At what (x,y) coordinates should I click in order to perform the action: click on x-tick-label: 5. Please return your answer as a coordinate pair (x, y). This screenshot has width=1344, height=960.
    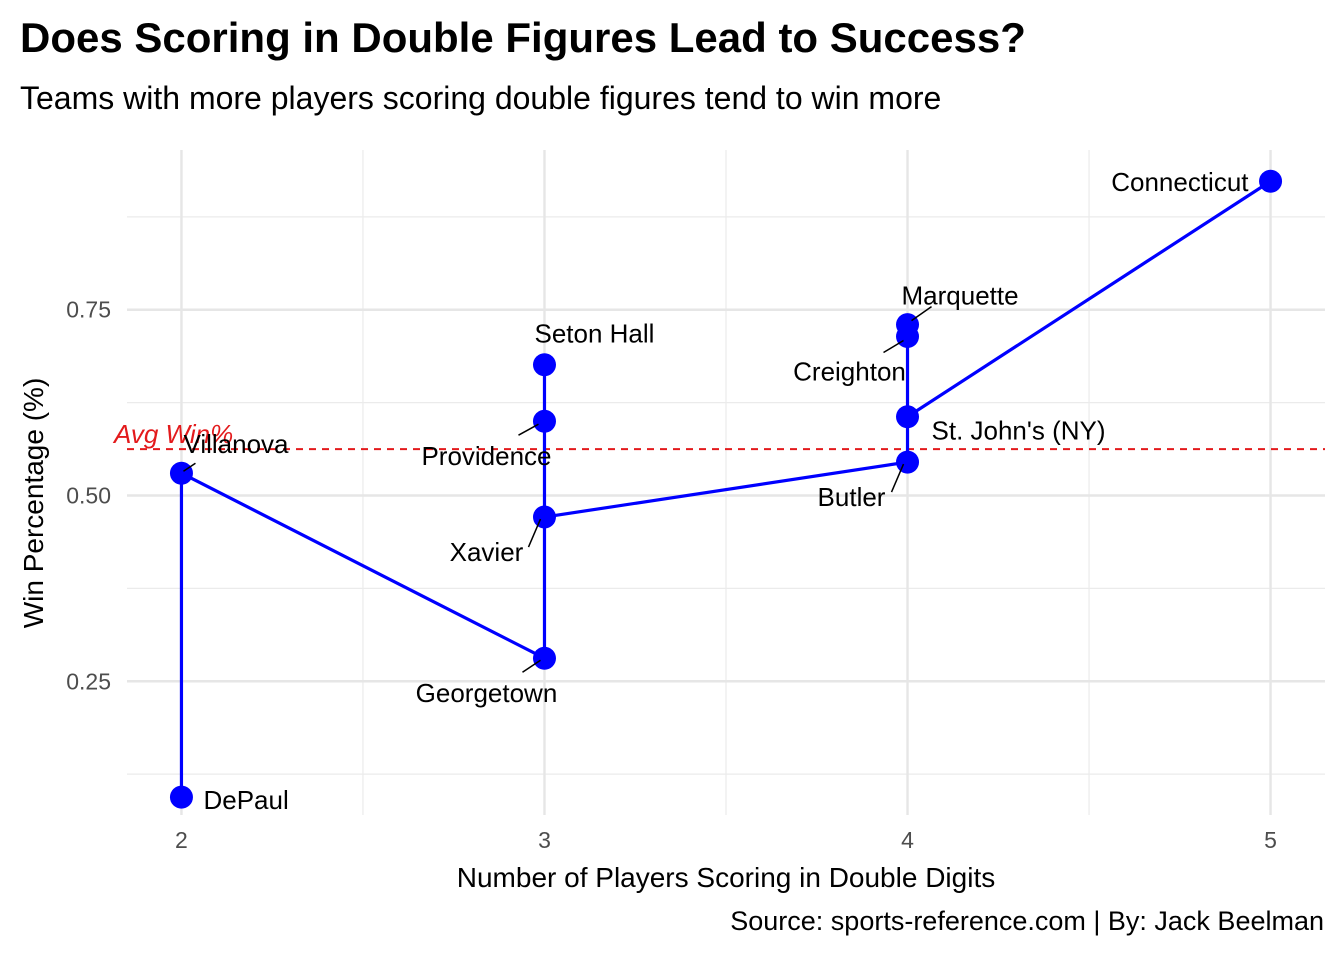
    Looking at the image, I should click on (1270, 840).